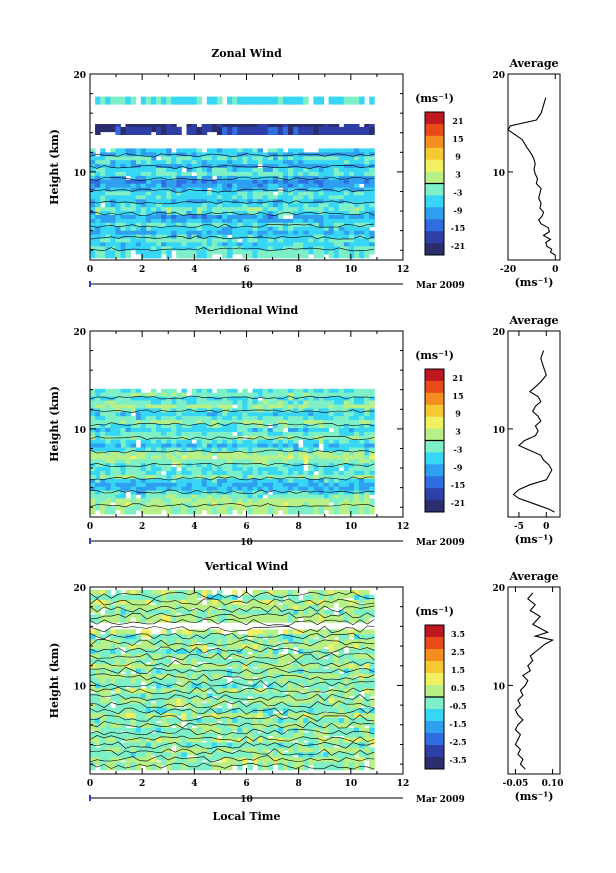 Image resolution: width=616 pixels, height=873 pixels. I want to click on colorbar-tick-label: -21, so click(458, 503).